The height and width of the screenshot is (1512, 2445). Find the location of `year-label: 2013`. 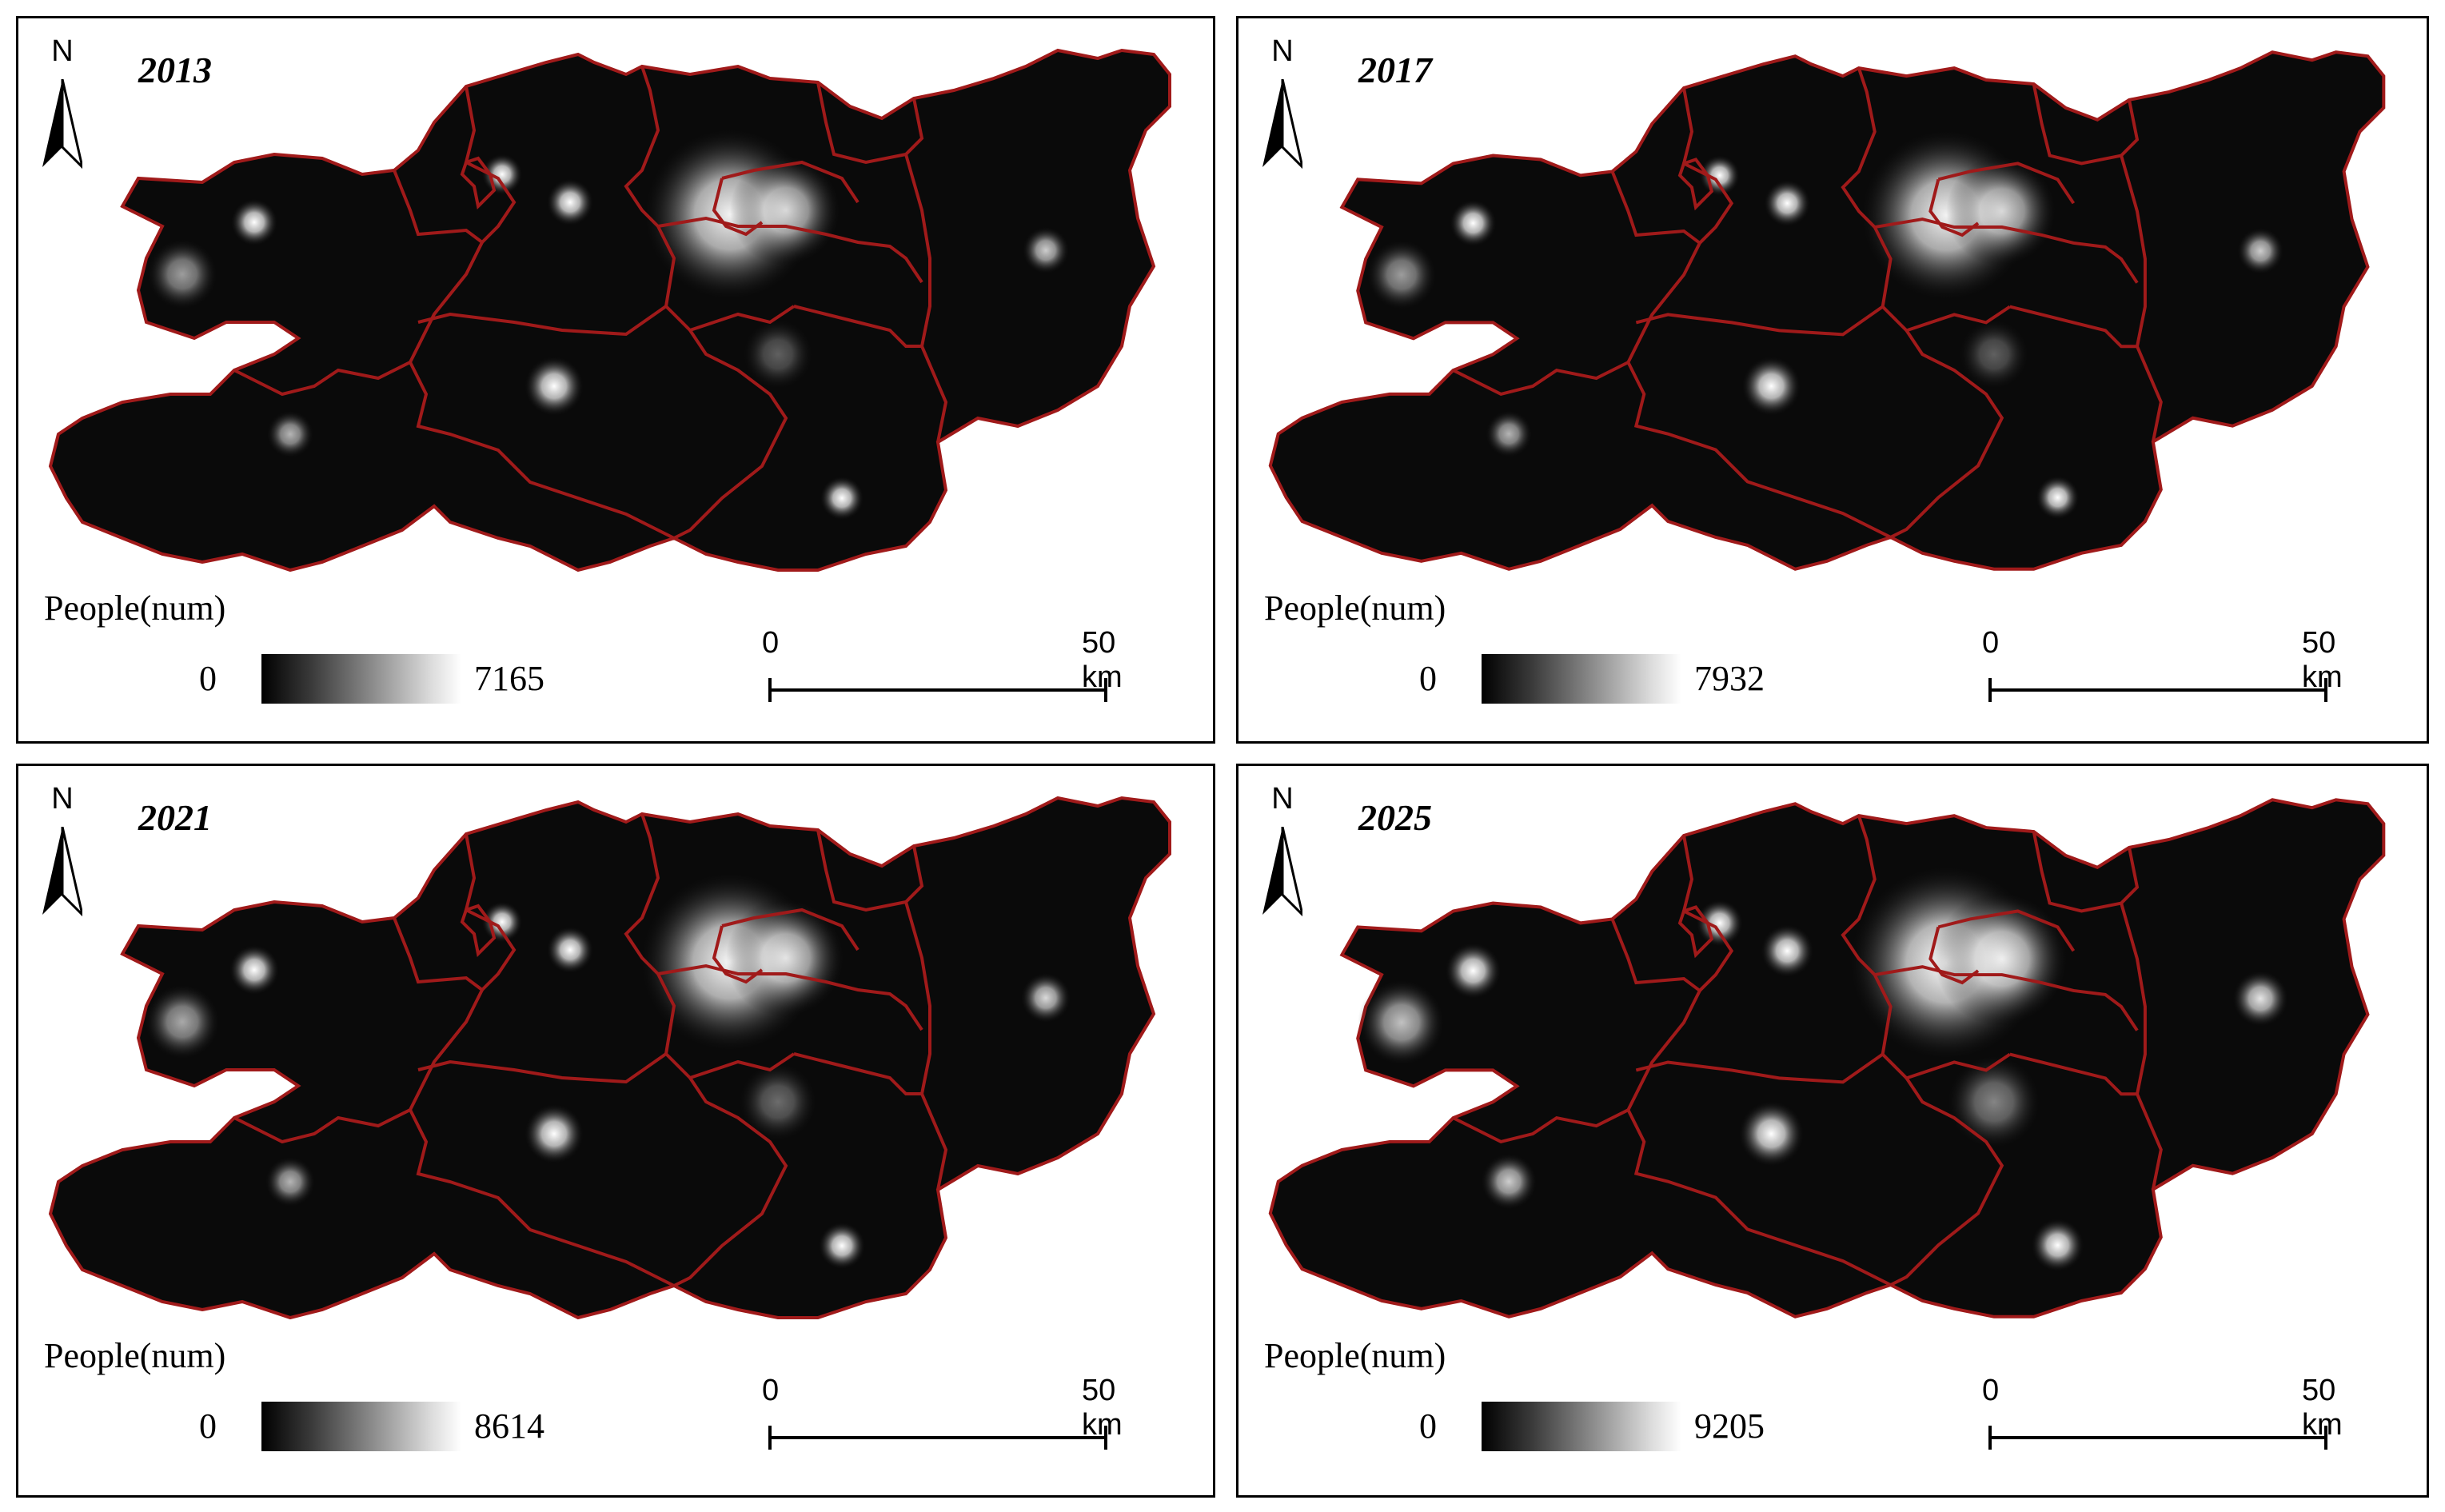

year-label: 2013 is located at coordinates (175, 70).